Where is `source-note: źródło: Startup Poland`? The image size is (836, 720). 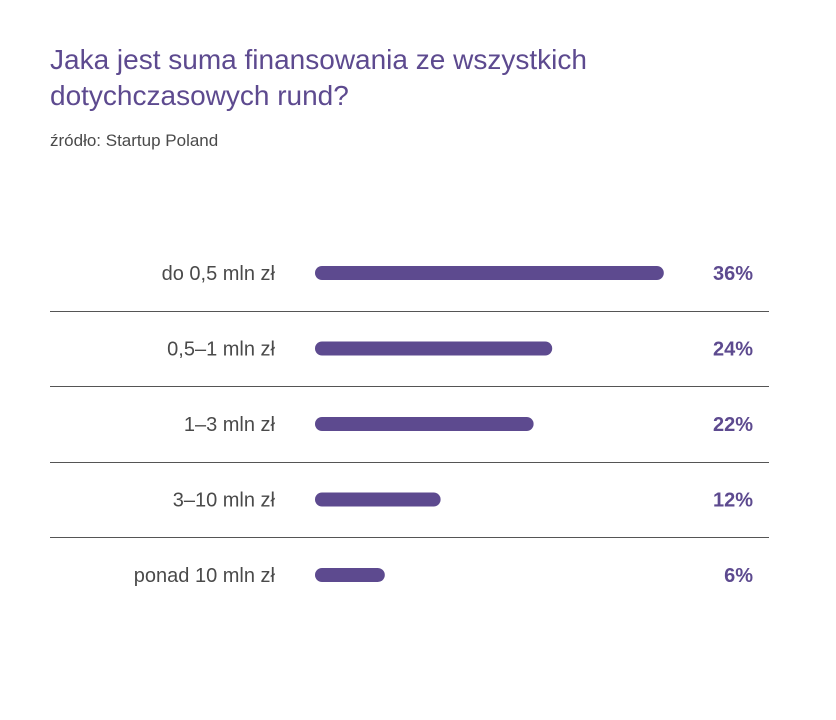 source-note: źródło: Startup Poland is located at coordinates (134, 140).